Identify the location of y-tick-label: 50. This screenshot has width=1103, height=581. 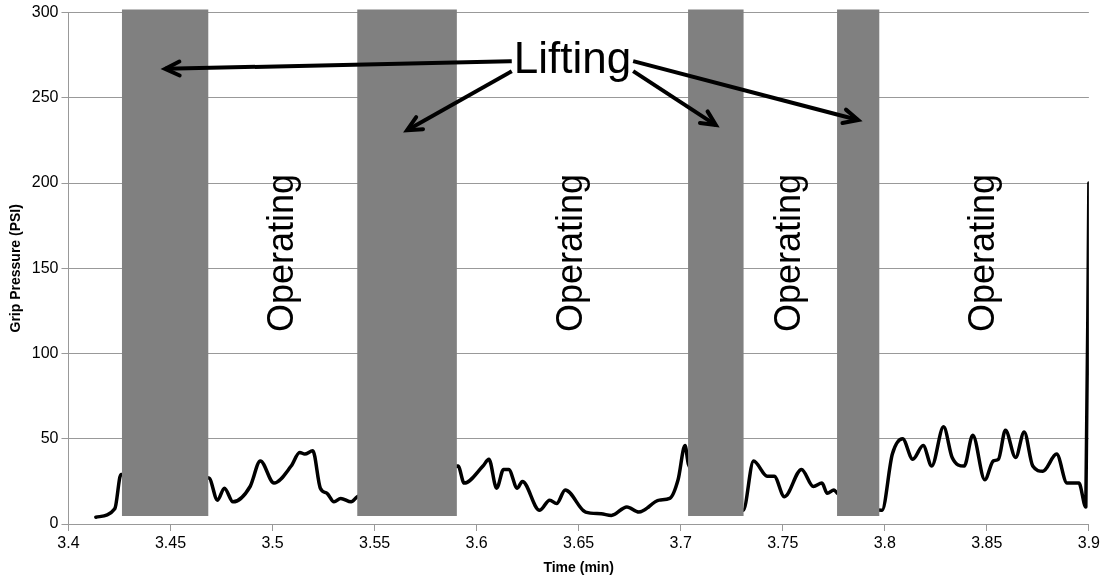
(49, 438).